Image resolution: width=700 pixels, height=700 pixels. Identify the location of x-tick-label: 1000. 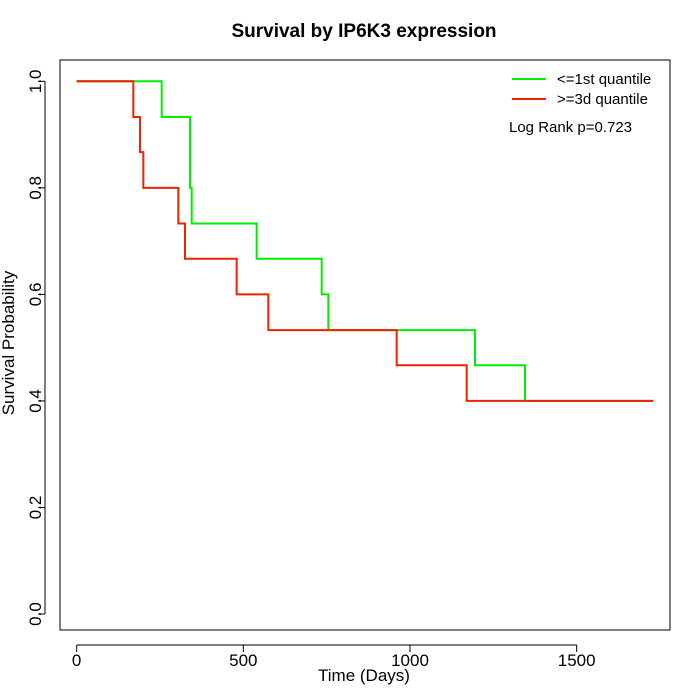
(410, 660).